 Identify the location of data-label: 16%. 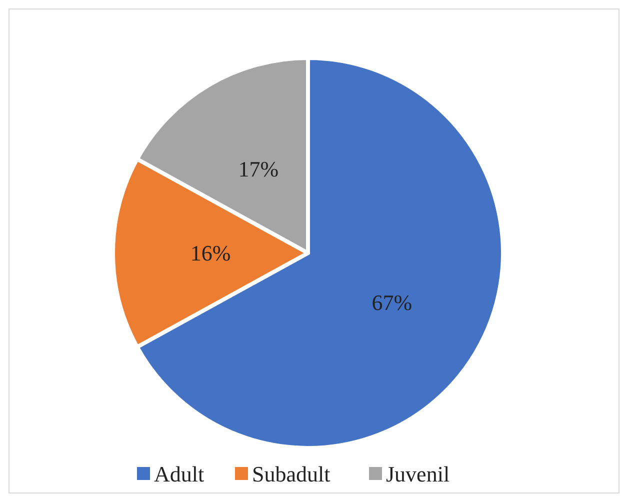
(210, 253).